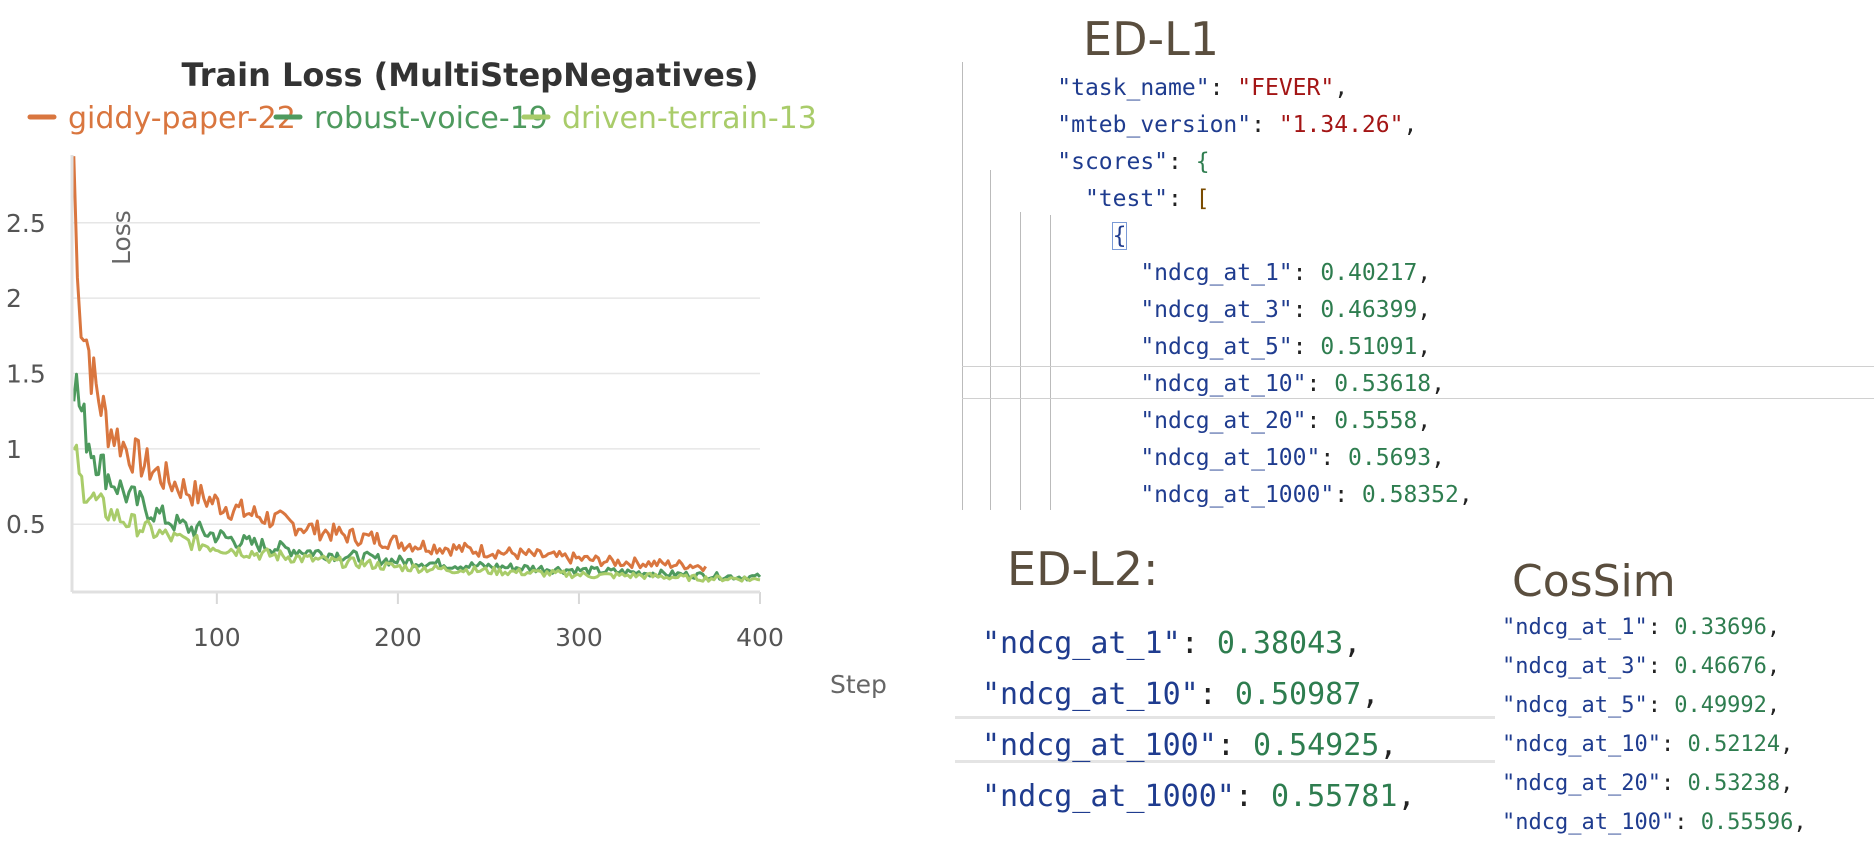  What do you see at coordinates (1237, 125) in the screenshot?
I see `json-line: "mteb_version": "1.34.26",` at bounding box center [1237, 125].